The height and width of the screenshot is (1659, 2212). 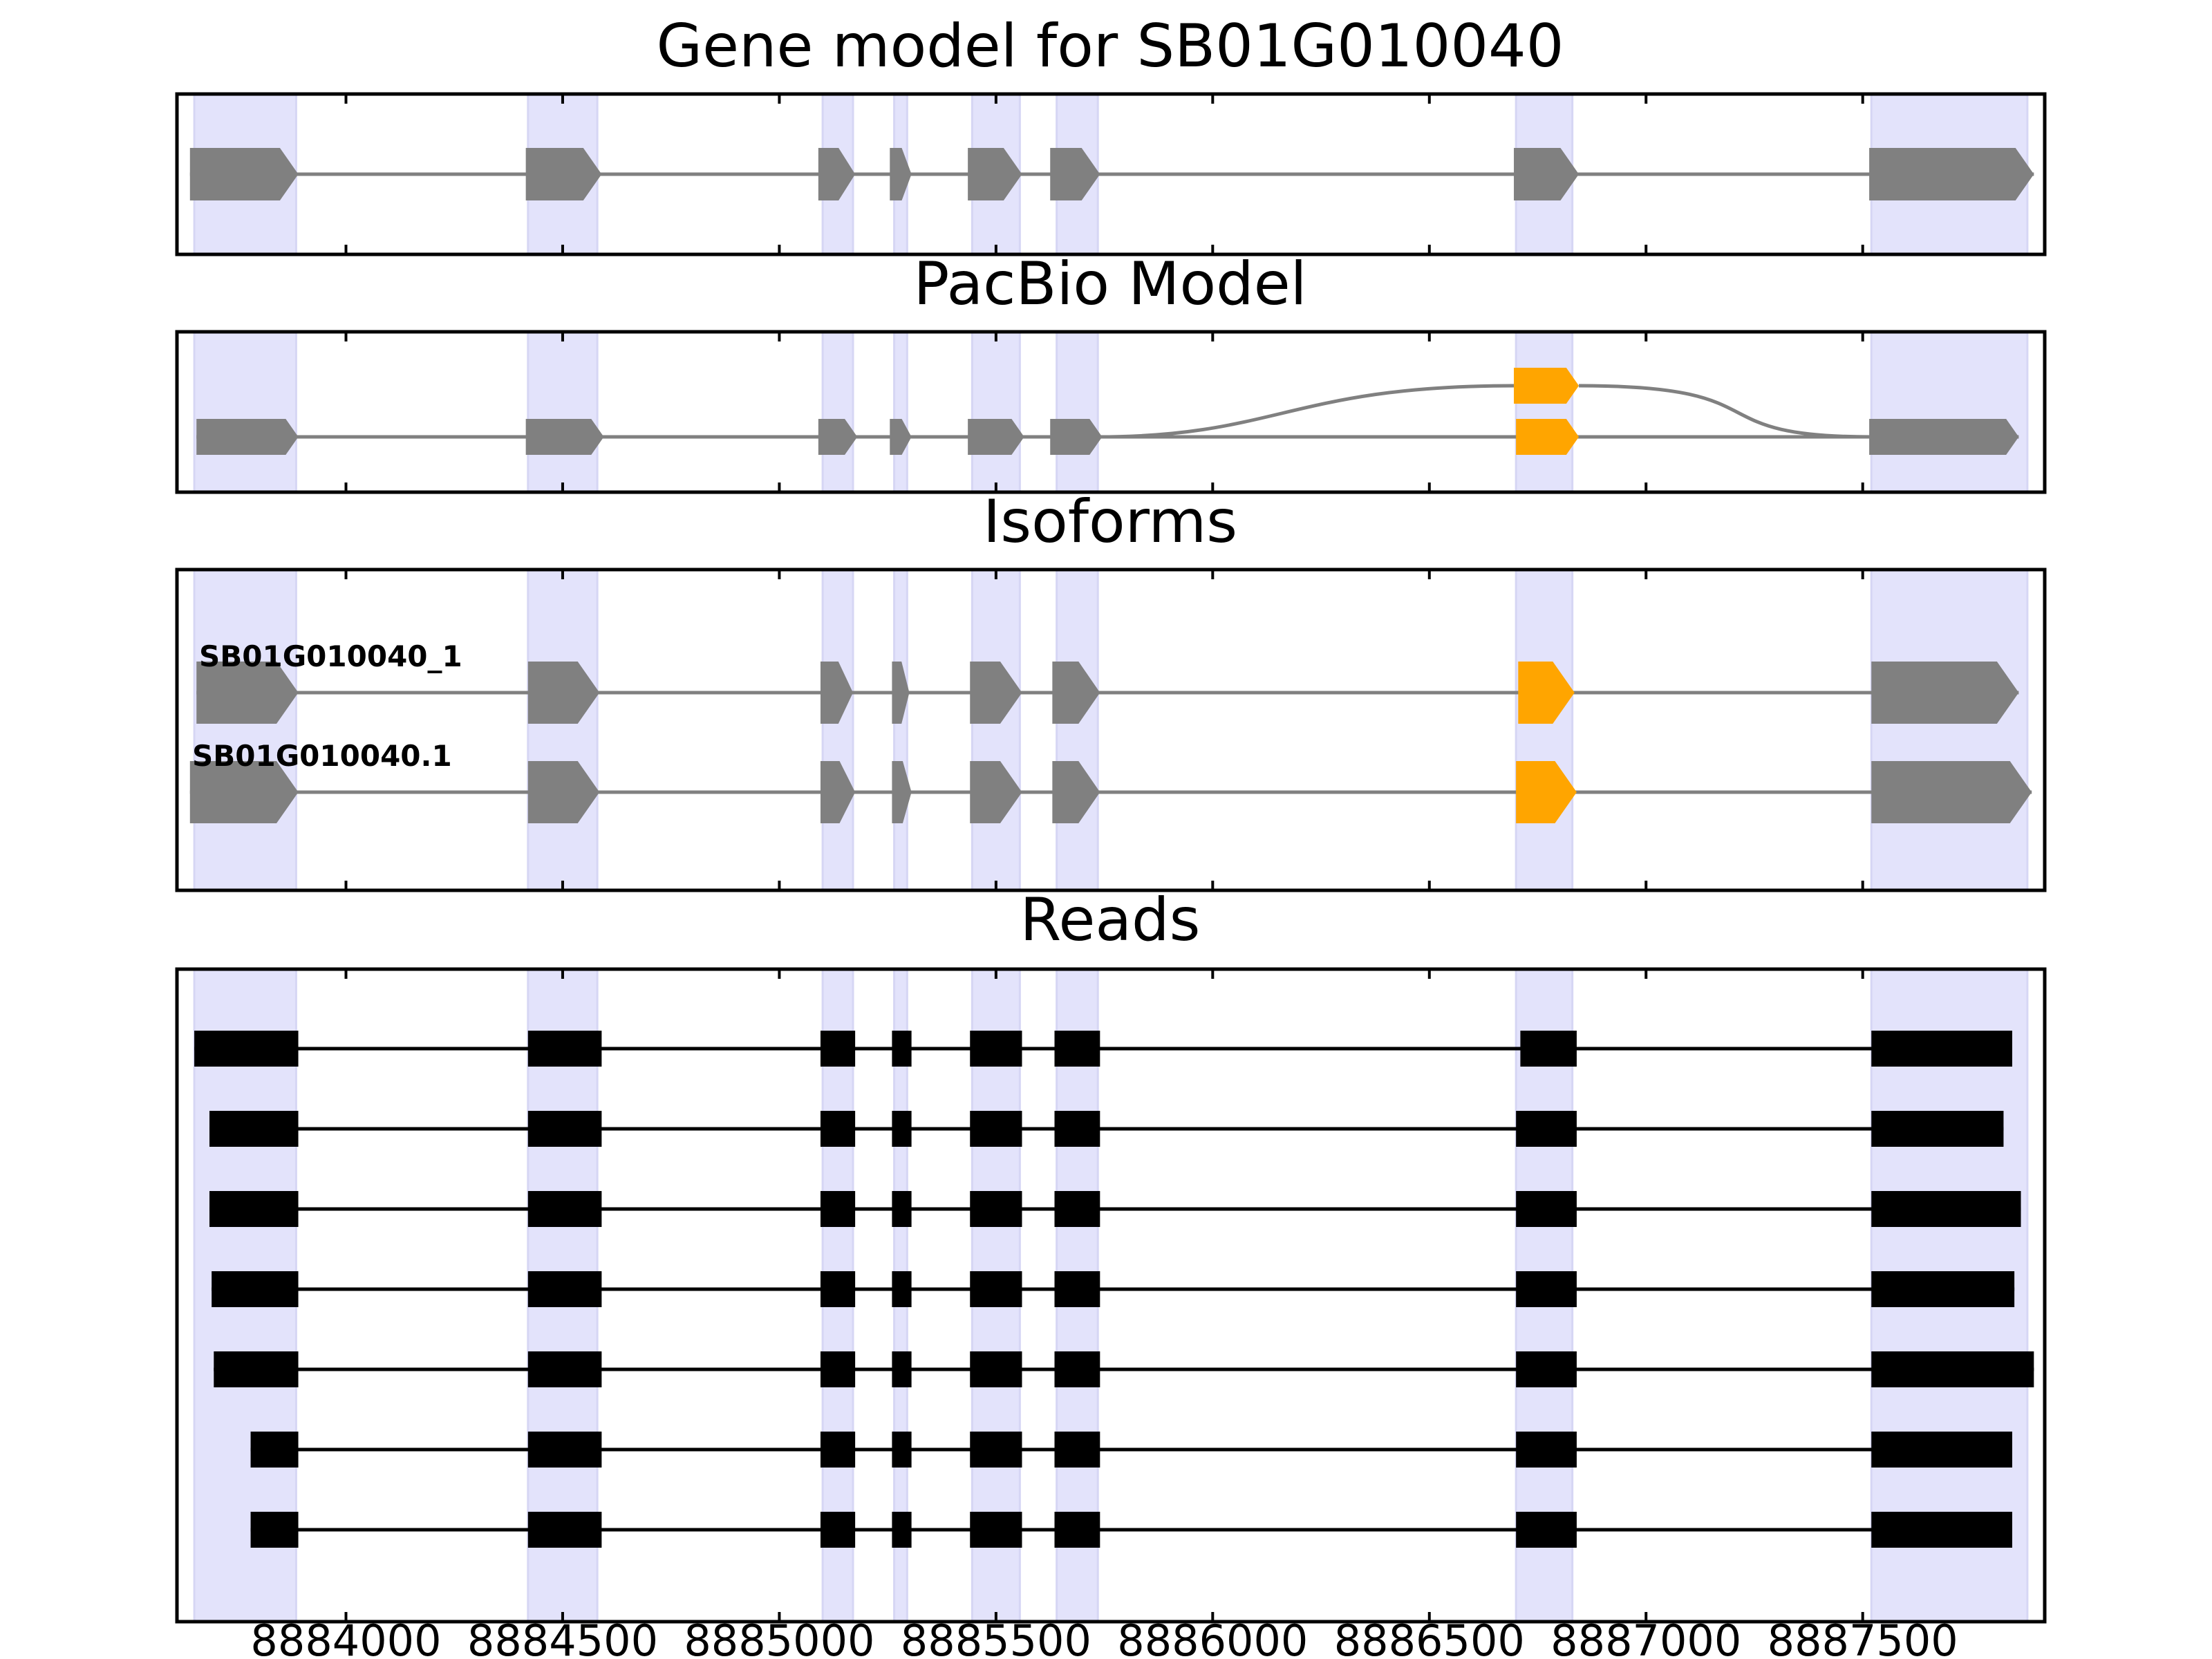 What do you see at coordinates (1645, 1637) in the screenshot?
I see `x-tick-label: 8887000` at bounding box center [1645, 1637].